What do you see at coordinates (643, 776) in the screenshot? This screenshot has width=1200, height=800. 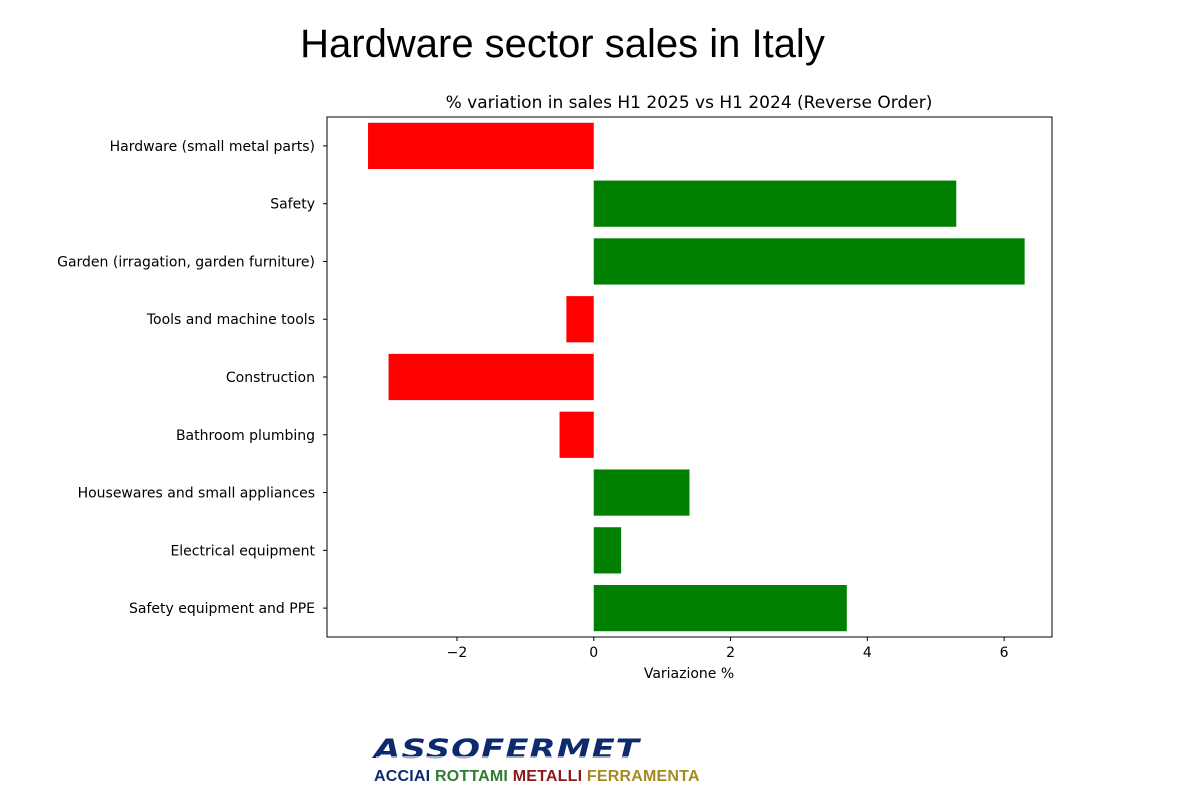 I see `logo-tagline-word: FERRAMENTA` at bounding box center [643, 776].